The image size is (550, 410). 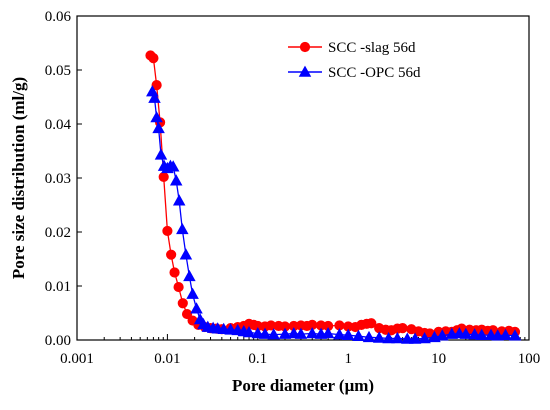 I want to click on x-tick-label: 10, so click(x=438, y=359).